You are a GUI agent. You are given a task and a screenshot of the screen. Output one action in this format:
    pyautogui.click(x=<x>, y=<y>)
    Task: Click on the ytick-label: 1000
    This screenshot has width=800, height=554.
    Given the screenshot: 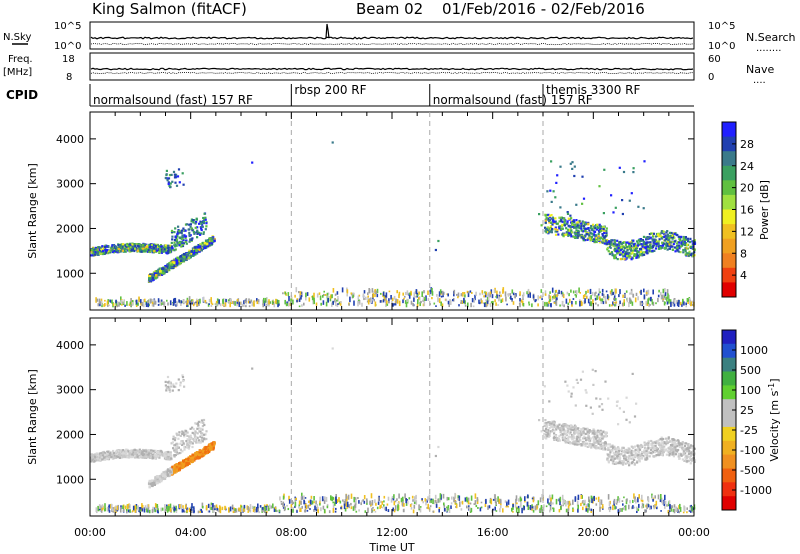 What is the action you would take?
    pyautogui.click(x=70, y=273)
    